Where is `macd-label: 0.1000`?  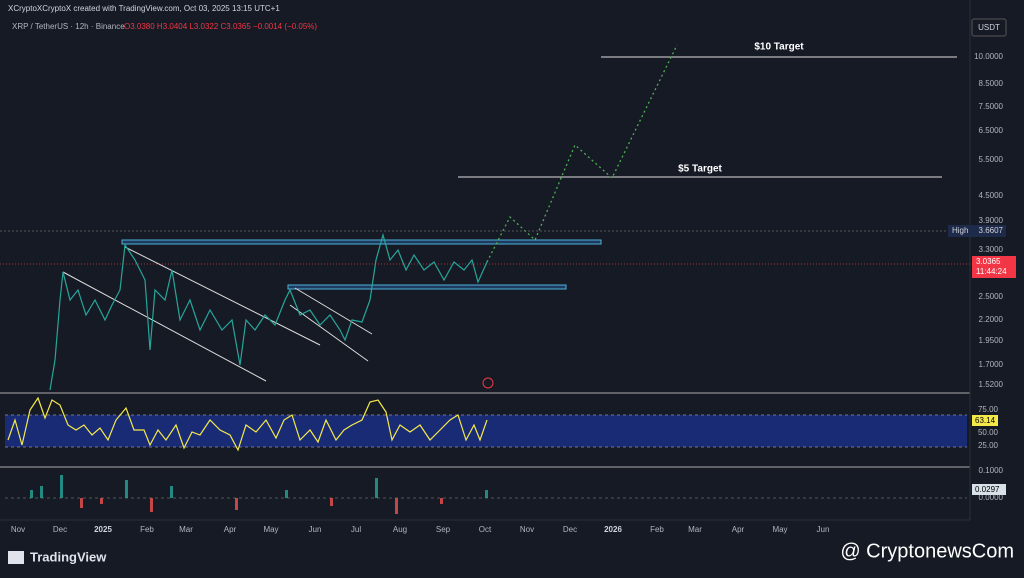
macd-label: 0.1000 is located at coordinates (991, 470).